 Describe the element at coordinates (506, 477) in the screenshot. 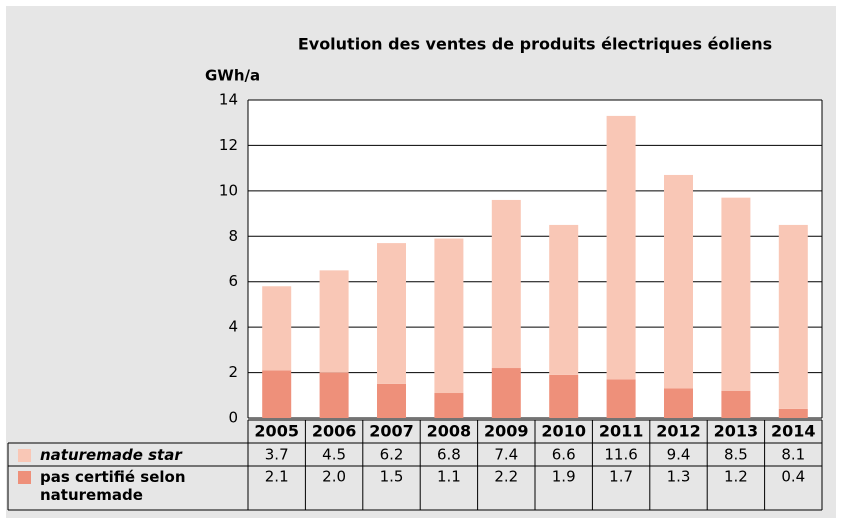

I see `table-value: 2.2` at that location.